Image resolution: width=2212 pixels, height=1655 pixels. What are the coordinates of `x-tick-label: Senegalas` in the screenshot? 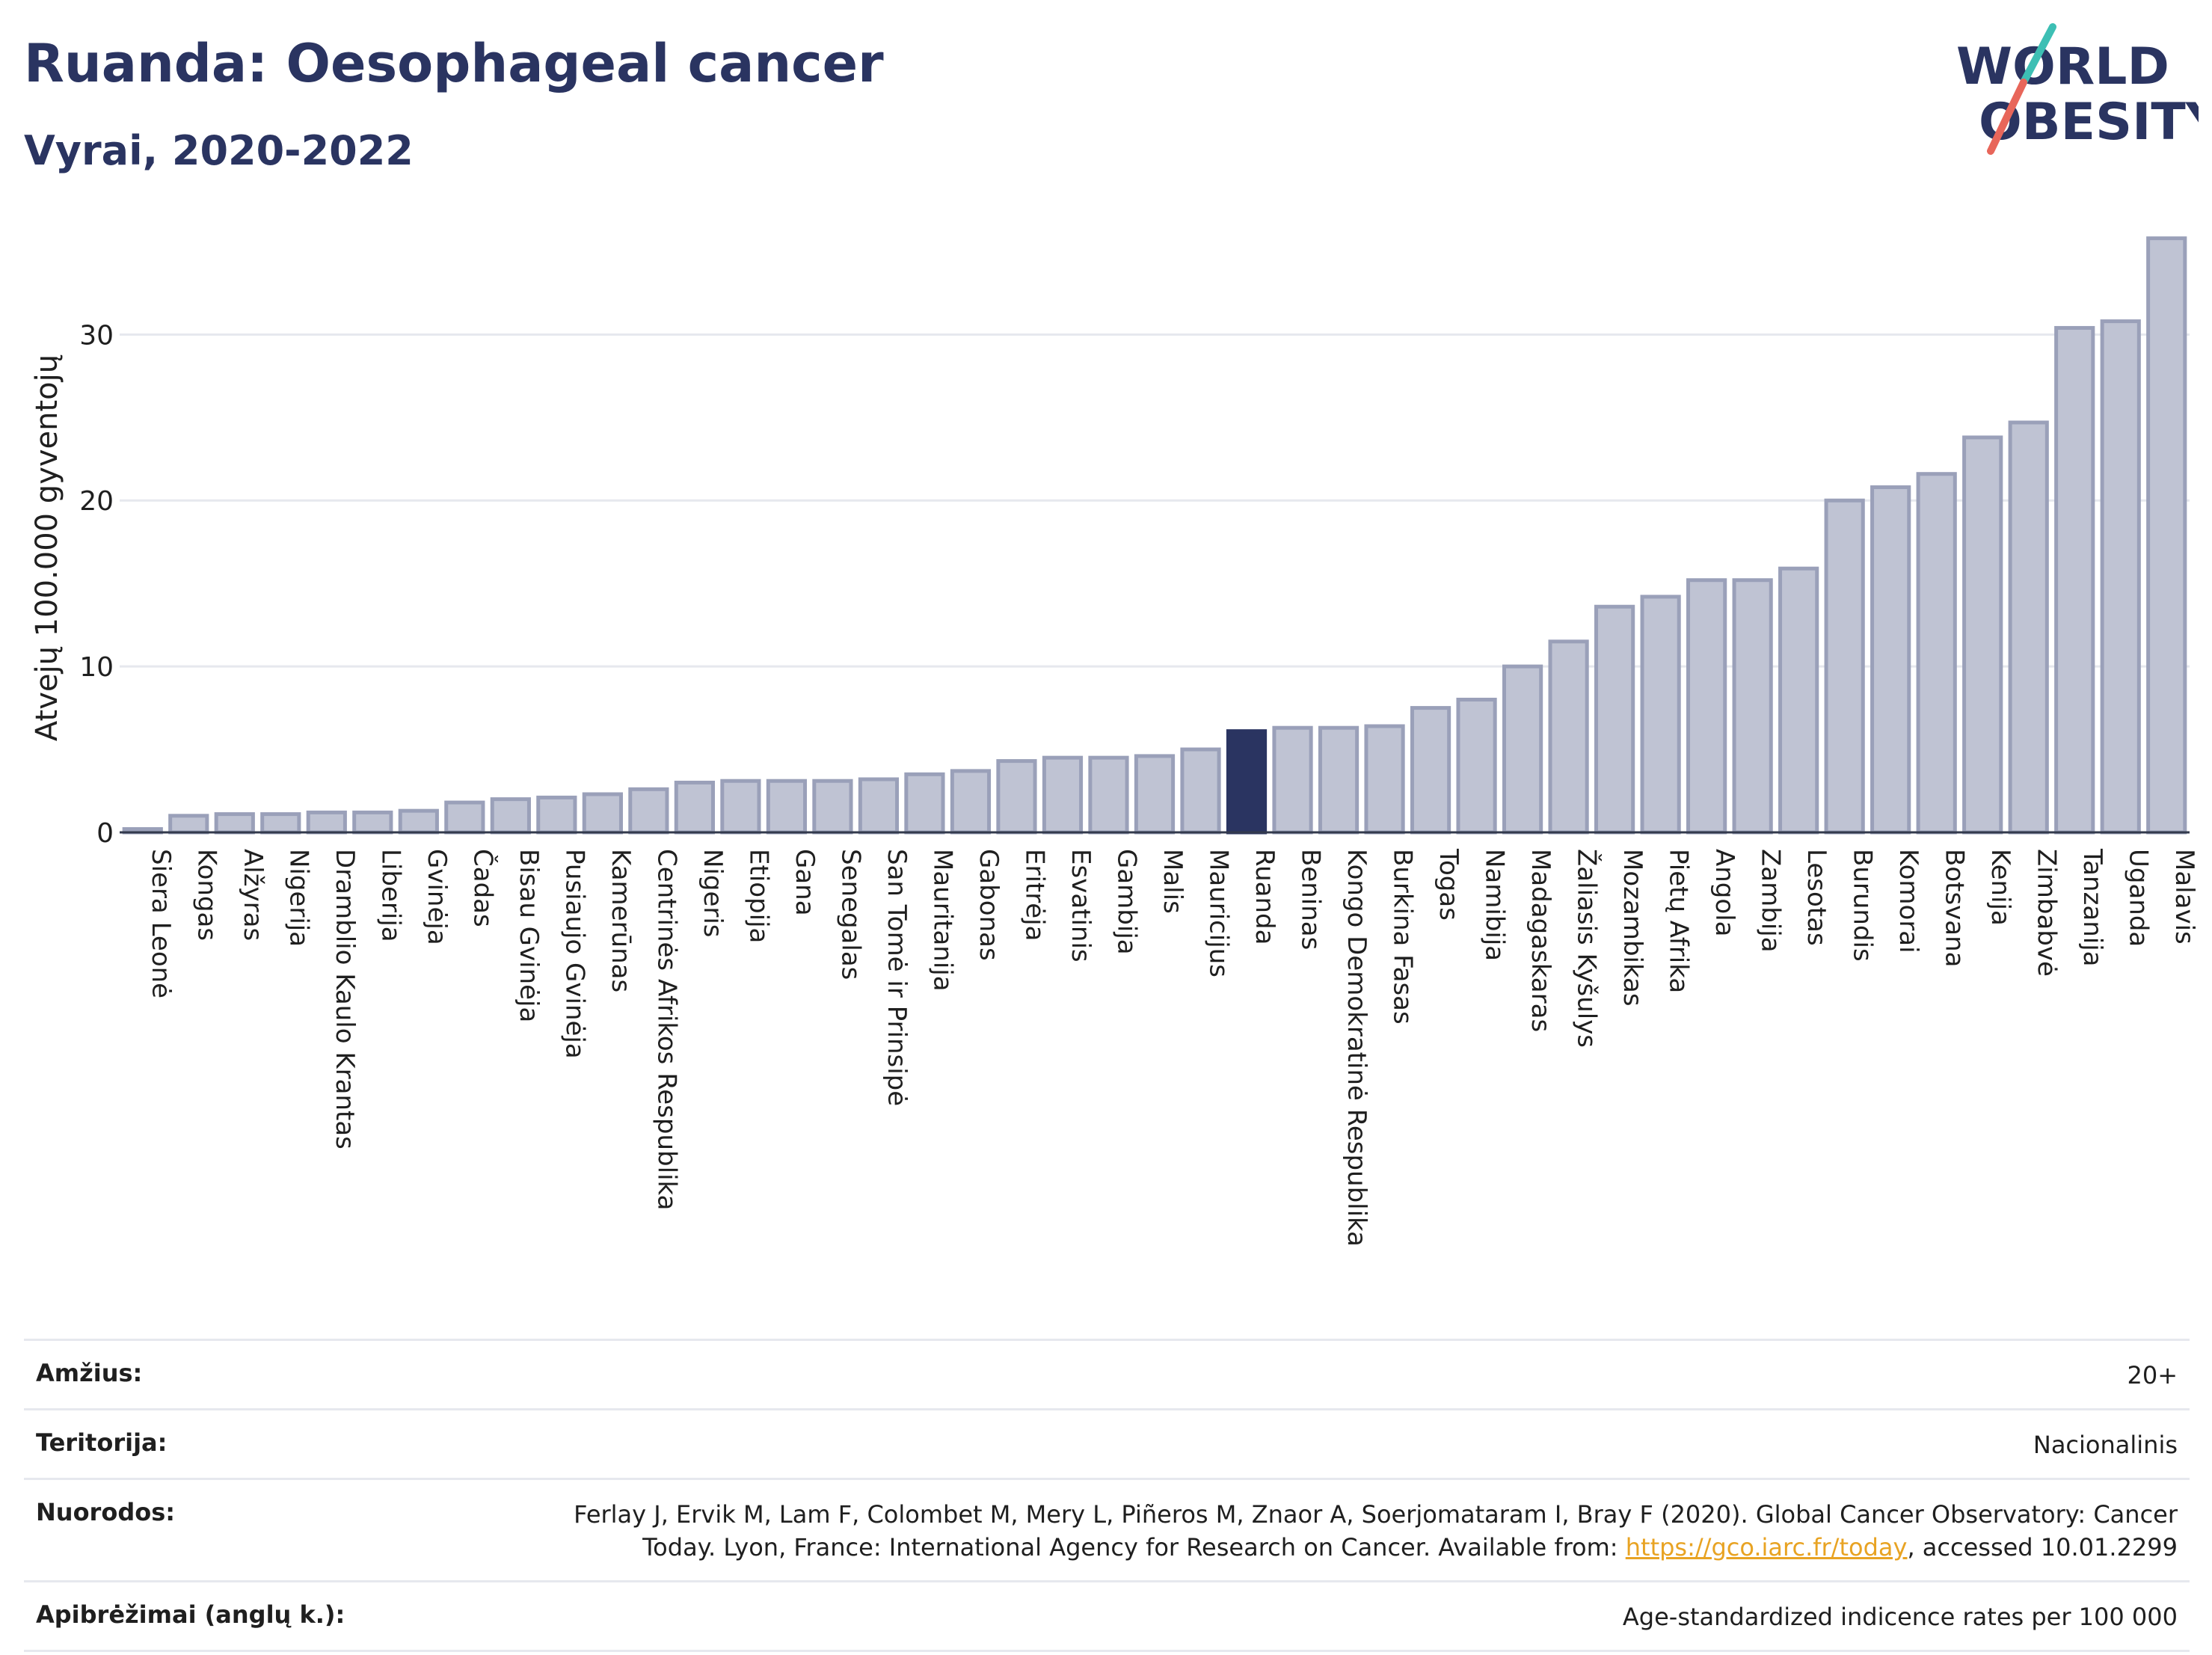 It's located at (850, 914).